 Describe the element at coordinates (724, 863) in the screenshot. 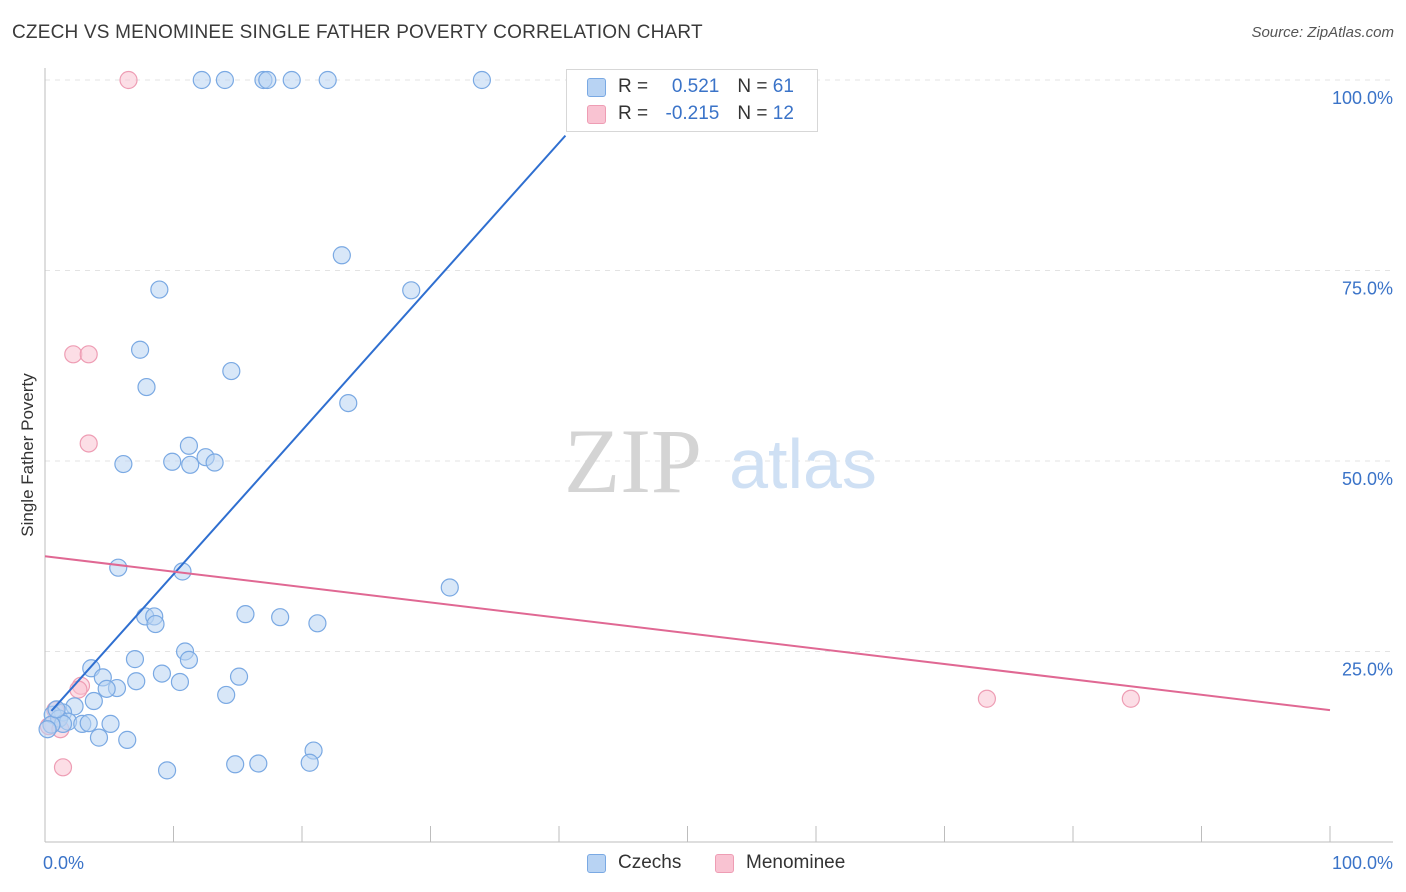

I see `menominee-legend-swatch` at that location.